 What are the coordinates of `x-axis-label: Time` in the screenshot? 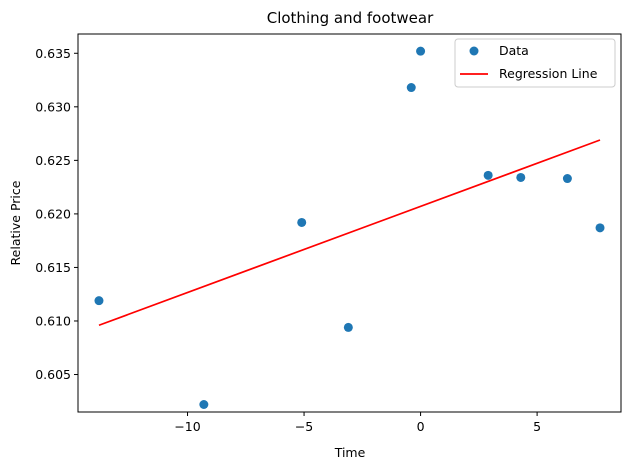 It's located at (350, 452).